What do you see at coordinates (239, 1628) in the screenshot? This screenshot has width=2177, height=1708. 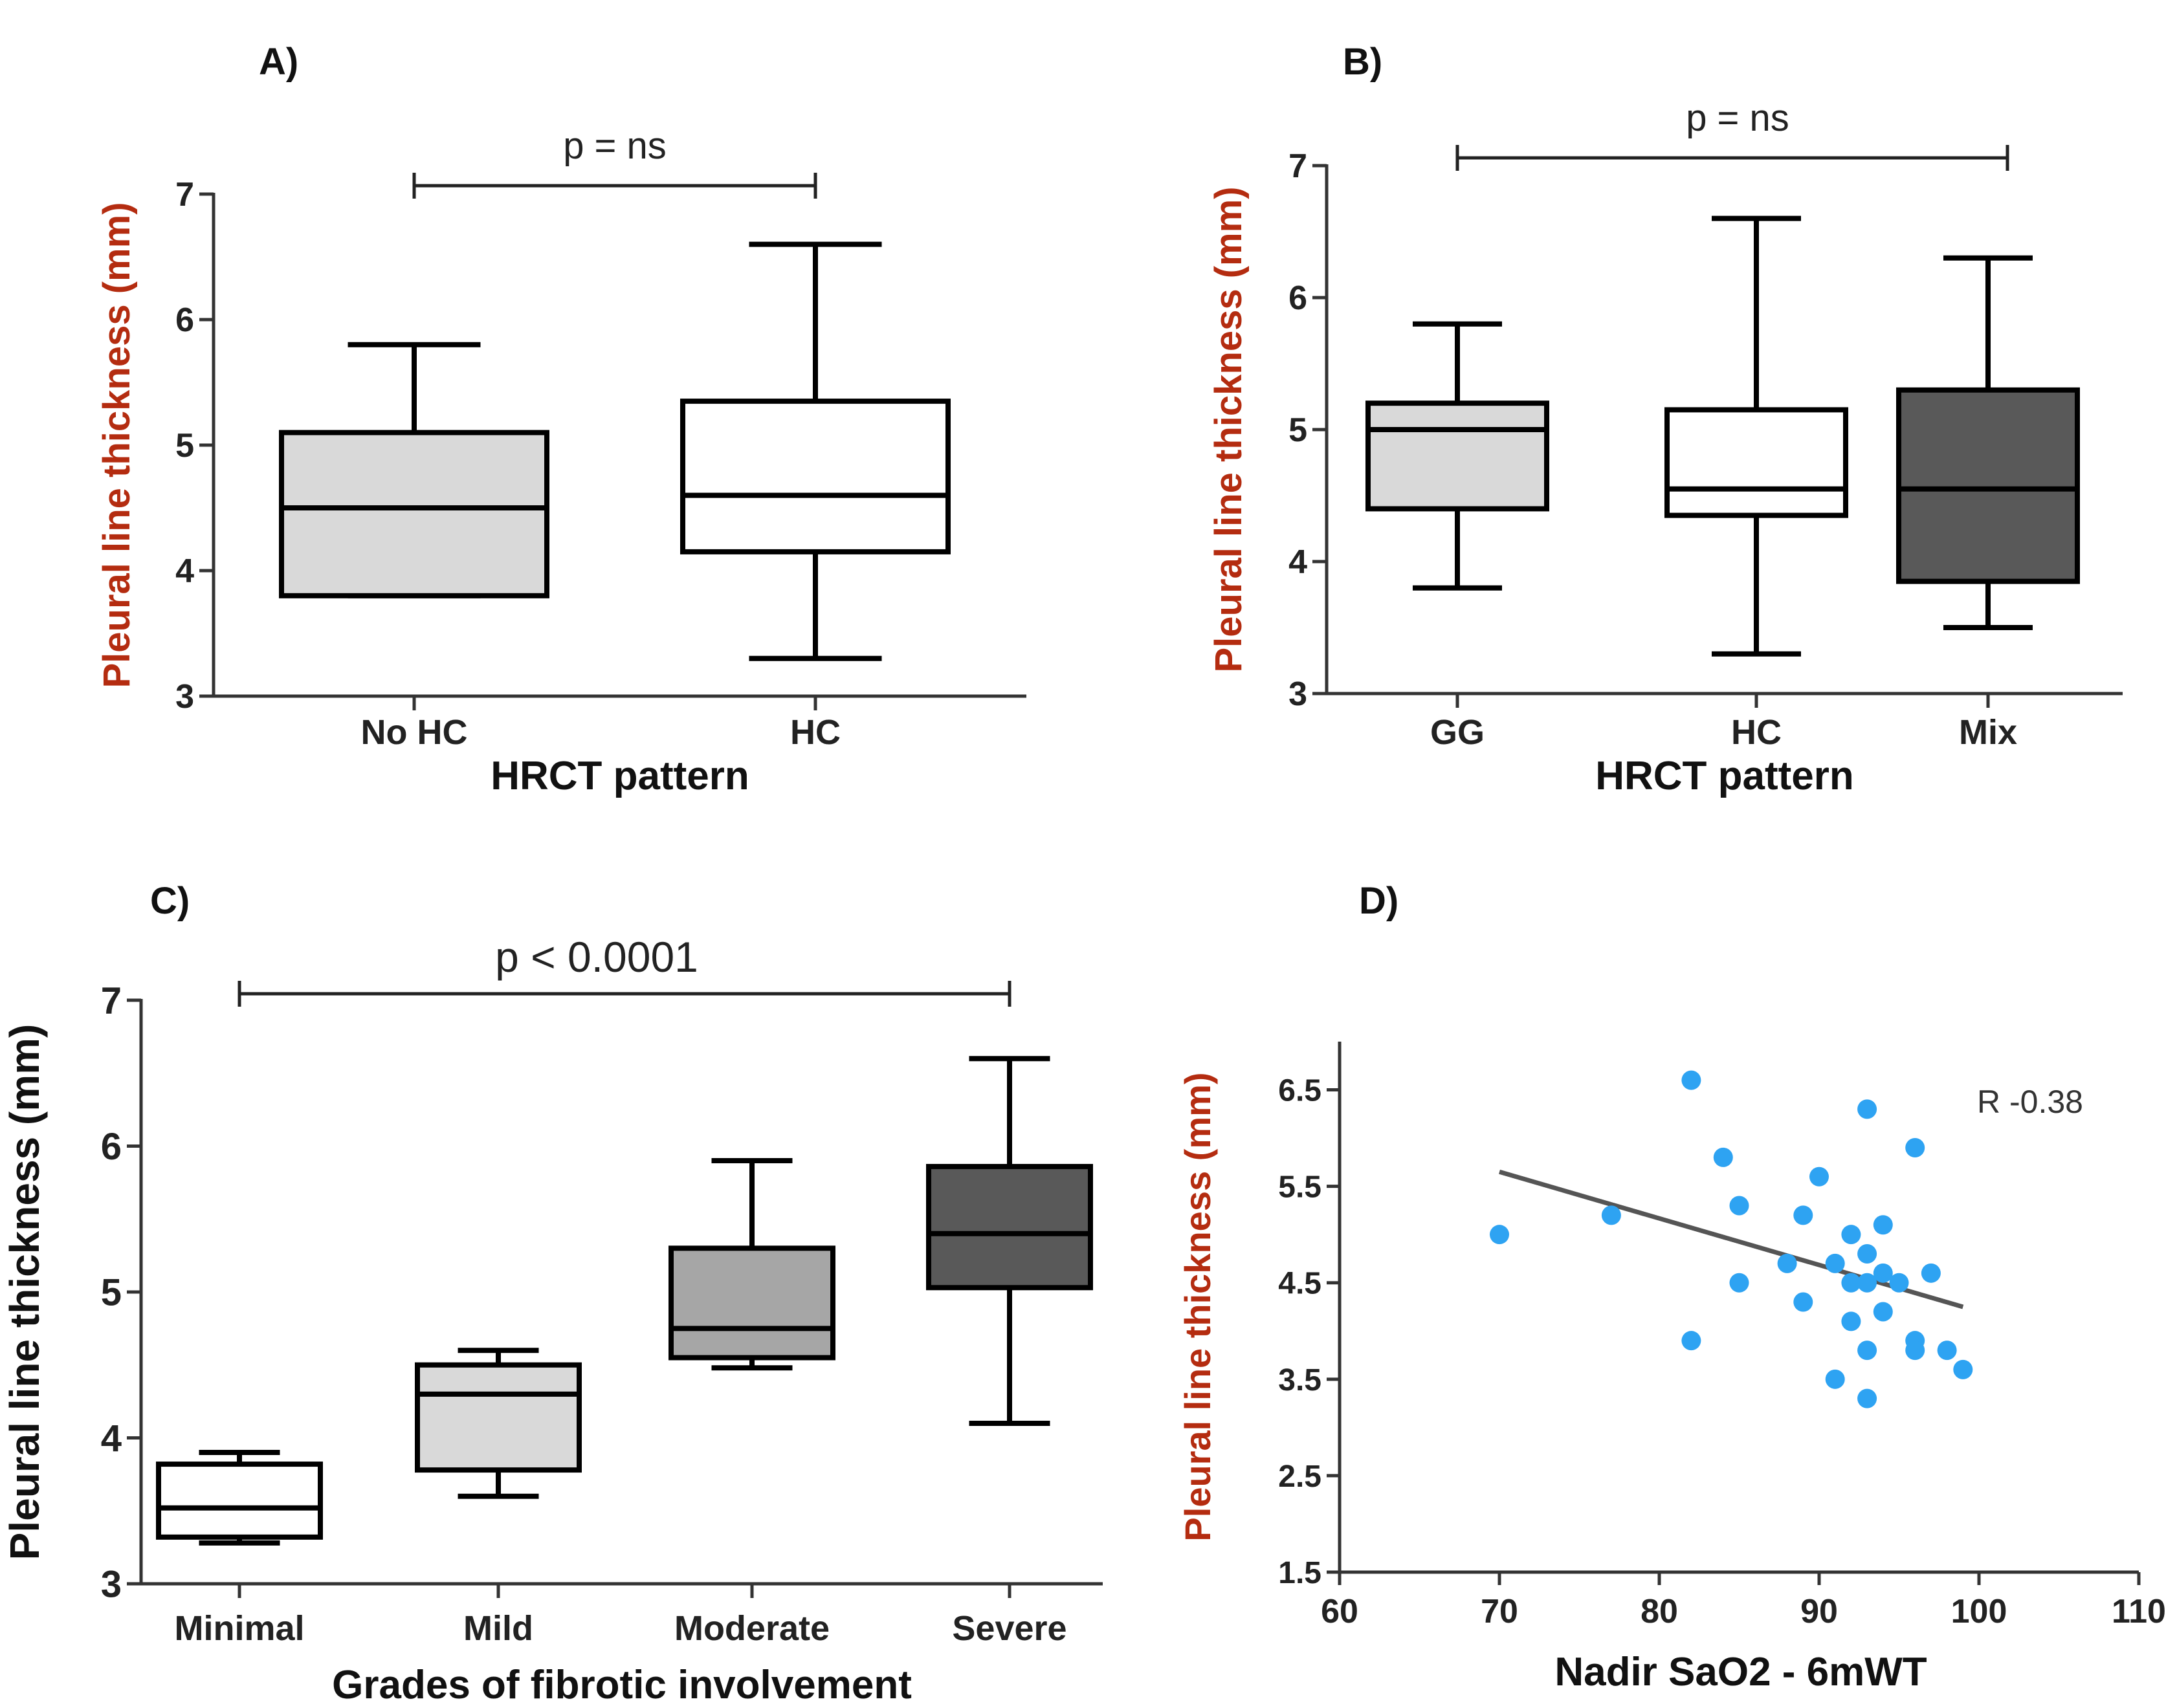 I see `x-tick-label: Minimal` at bounding box center [239, 1628].